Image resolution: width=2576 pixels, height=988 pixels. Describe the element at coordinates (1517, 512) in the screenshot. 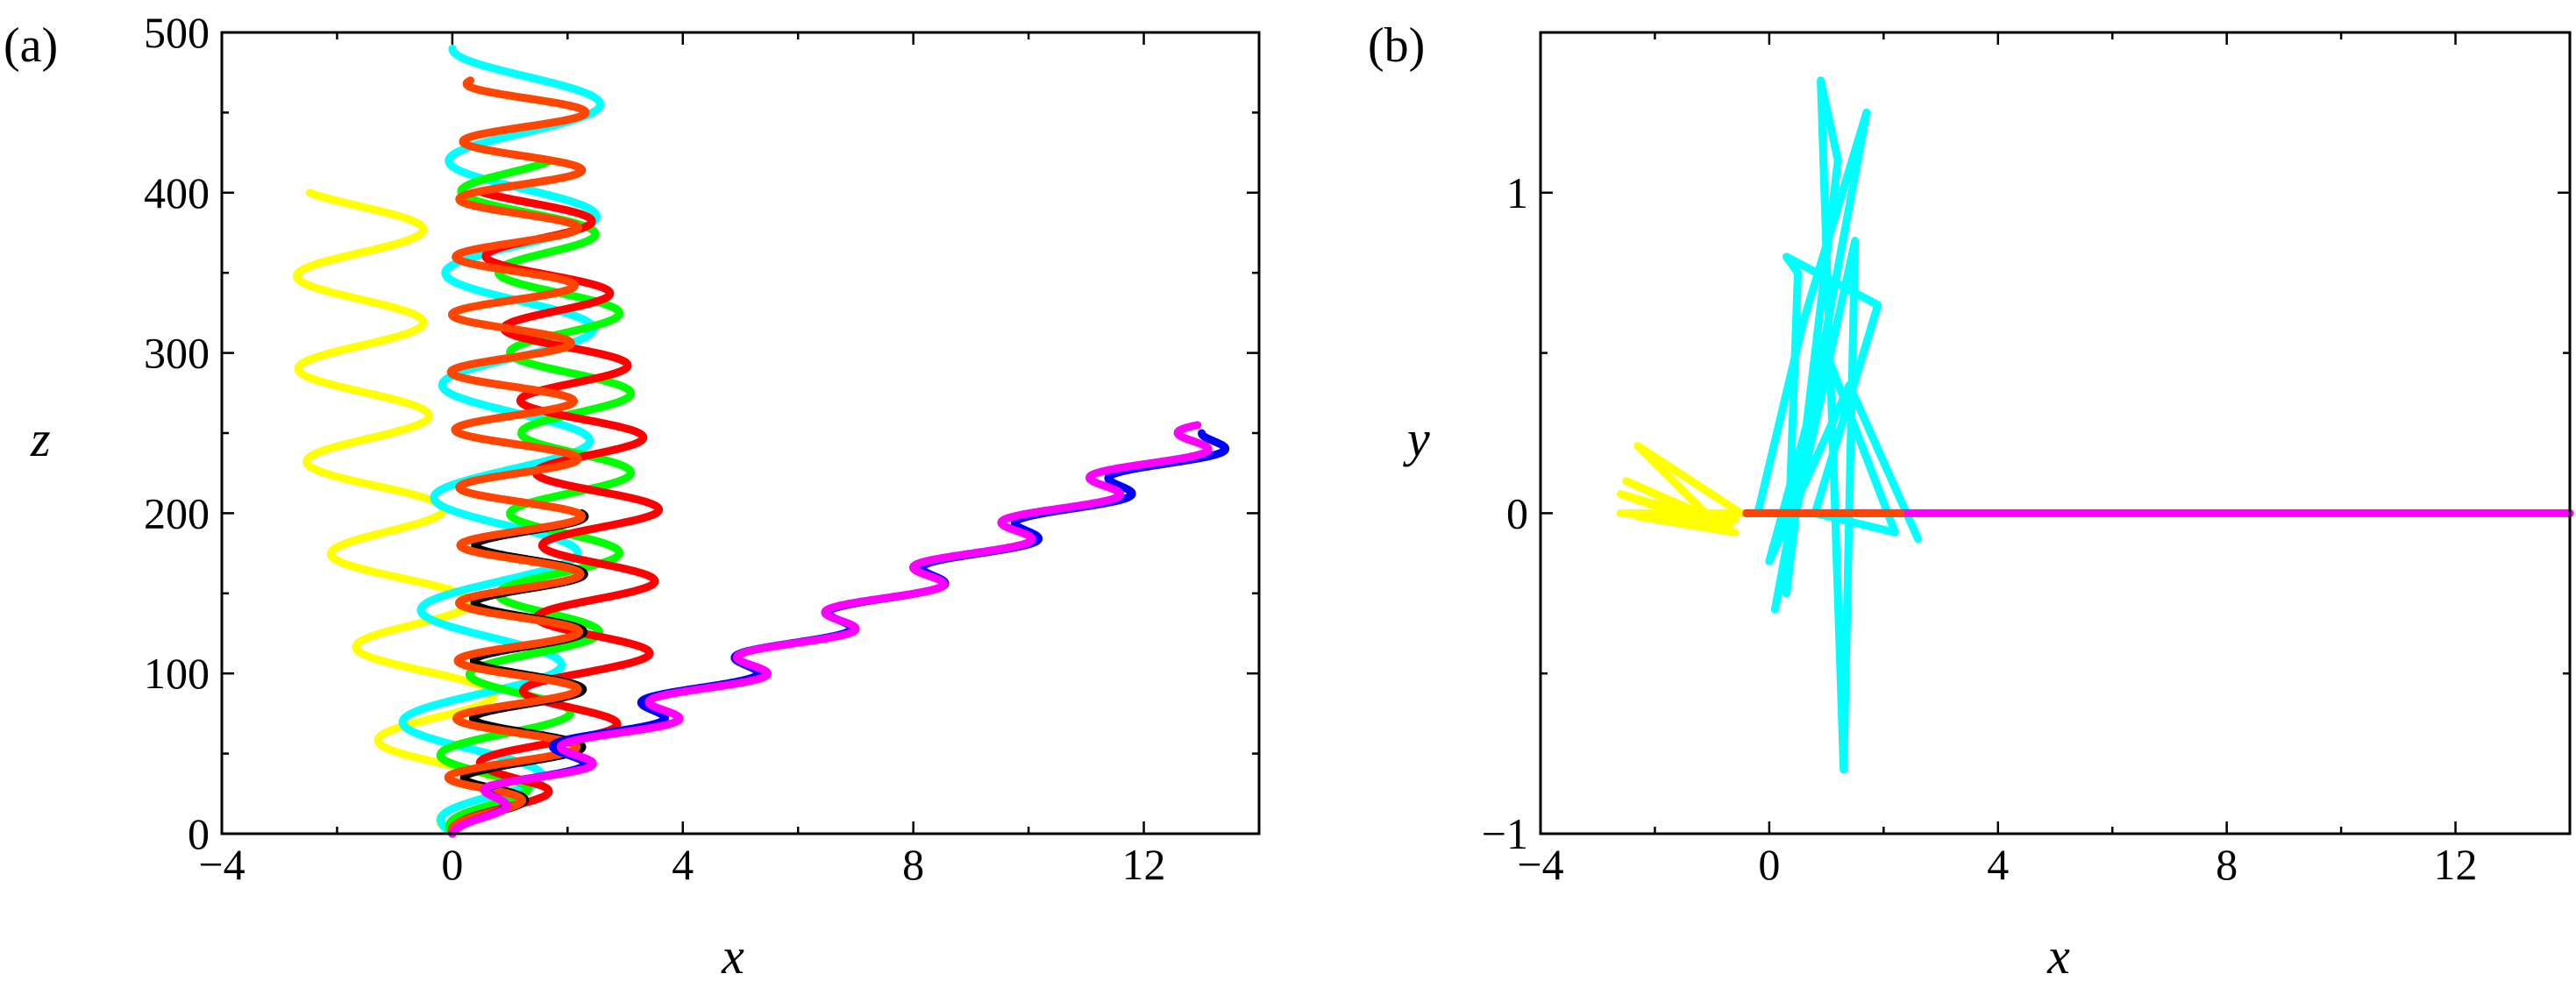

I see `panel-b-ytick-label: 0` at that location.